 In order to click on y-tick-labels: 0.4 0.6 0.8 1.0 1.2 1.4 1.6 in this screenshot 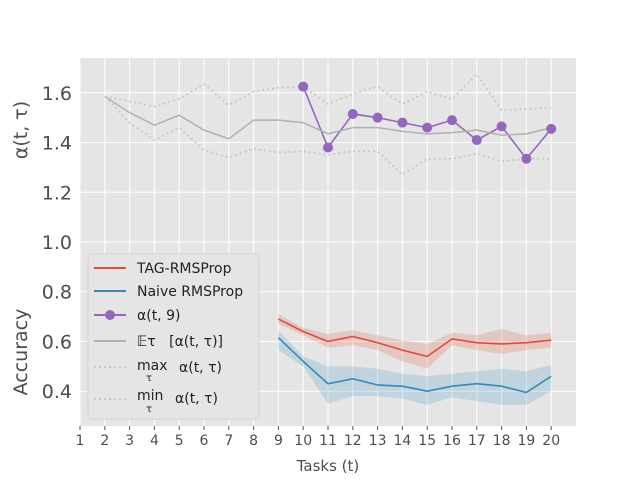, I will do `click(57, 243)`.